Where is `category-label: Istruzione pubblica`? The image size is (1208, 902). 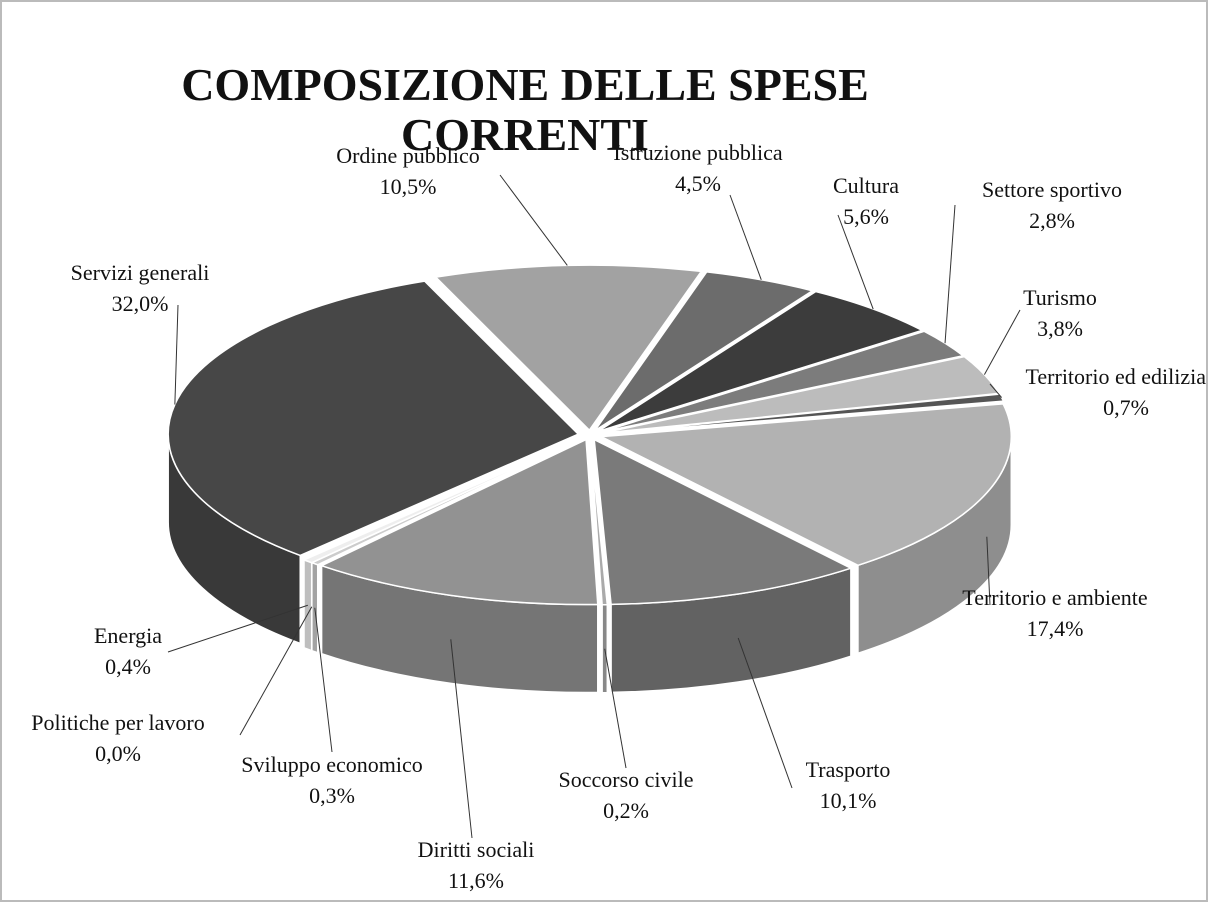 category-label: Istruzione pubblica is located at coordinates (697, 152).